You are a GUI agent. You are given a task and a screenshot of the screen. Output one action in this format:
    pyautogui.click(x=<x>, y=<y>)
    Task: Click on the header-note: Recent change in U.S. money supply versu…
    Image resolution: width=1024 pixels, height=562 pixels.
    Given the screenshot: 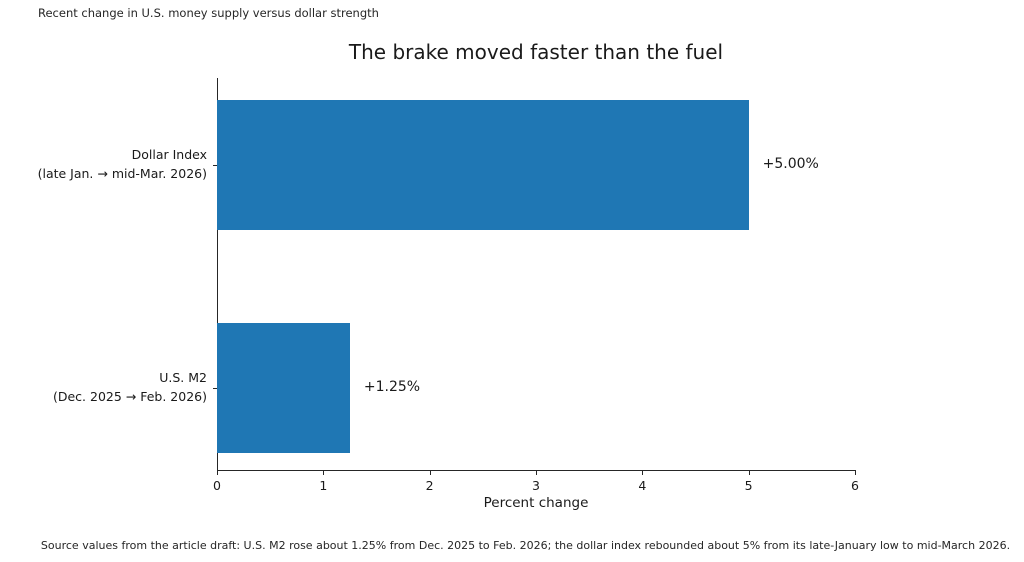 What is the action you would take?
    pyautogui.click(x=208, y=13)
    